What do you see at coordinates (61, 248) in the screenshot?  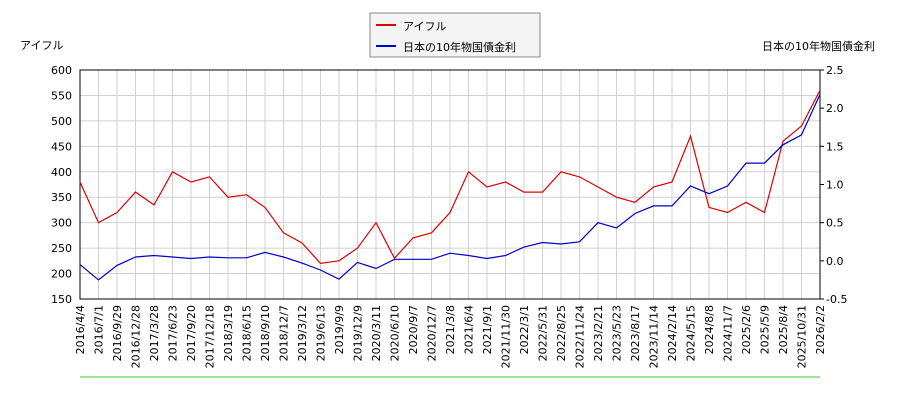 I see `y-tick-label: 250` at bounding box center [61, 248].